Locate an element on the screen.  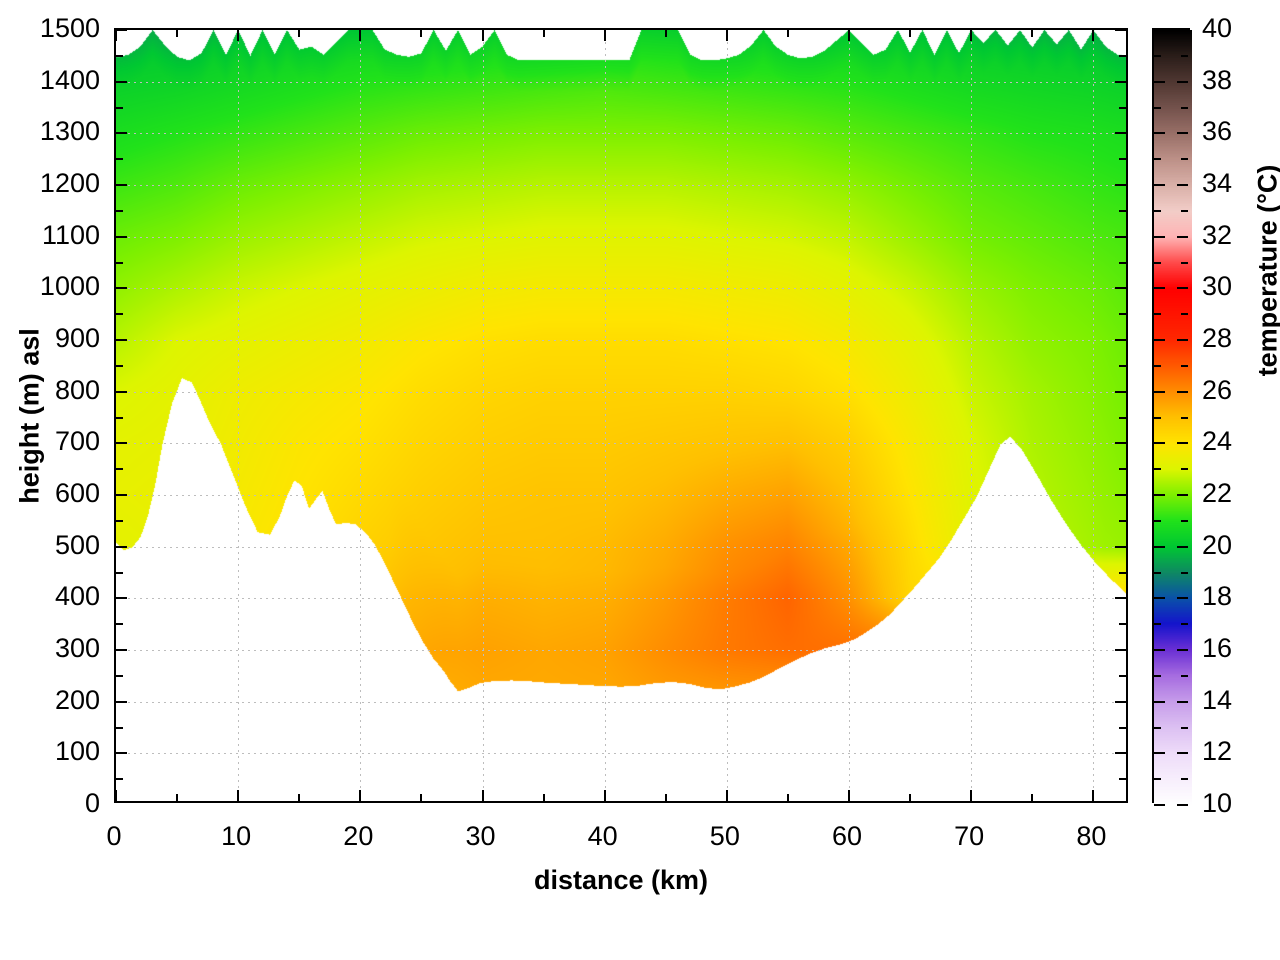
x-tick-label: 60 is located at coordinates (847, 836).